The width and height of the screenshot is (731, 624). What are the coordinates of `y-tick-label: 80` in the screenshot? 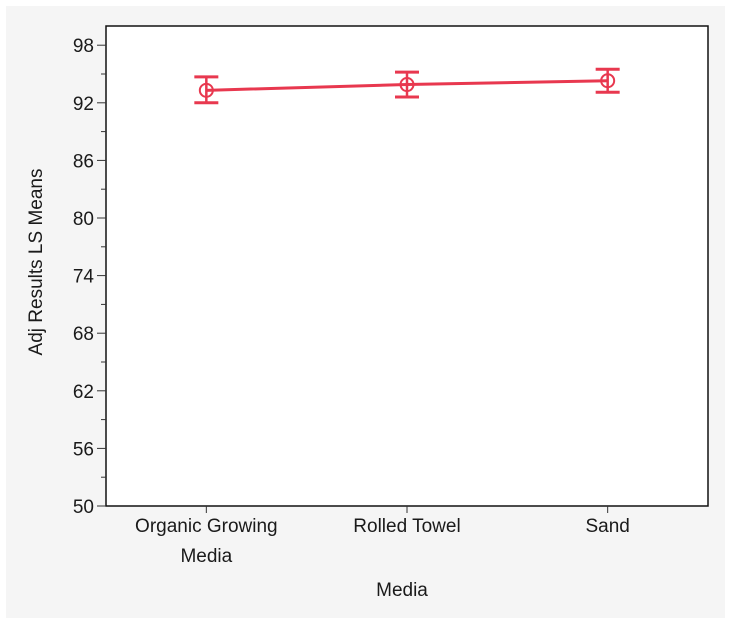 It's located at (83, 219).